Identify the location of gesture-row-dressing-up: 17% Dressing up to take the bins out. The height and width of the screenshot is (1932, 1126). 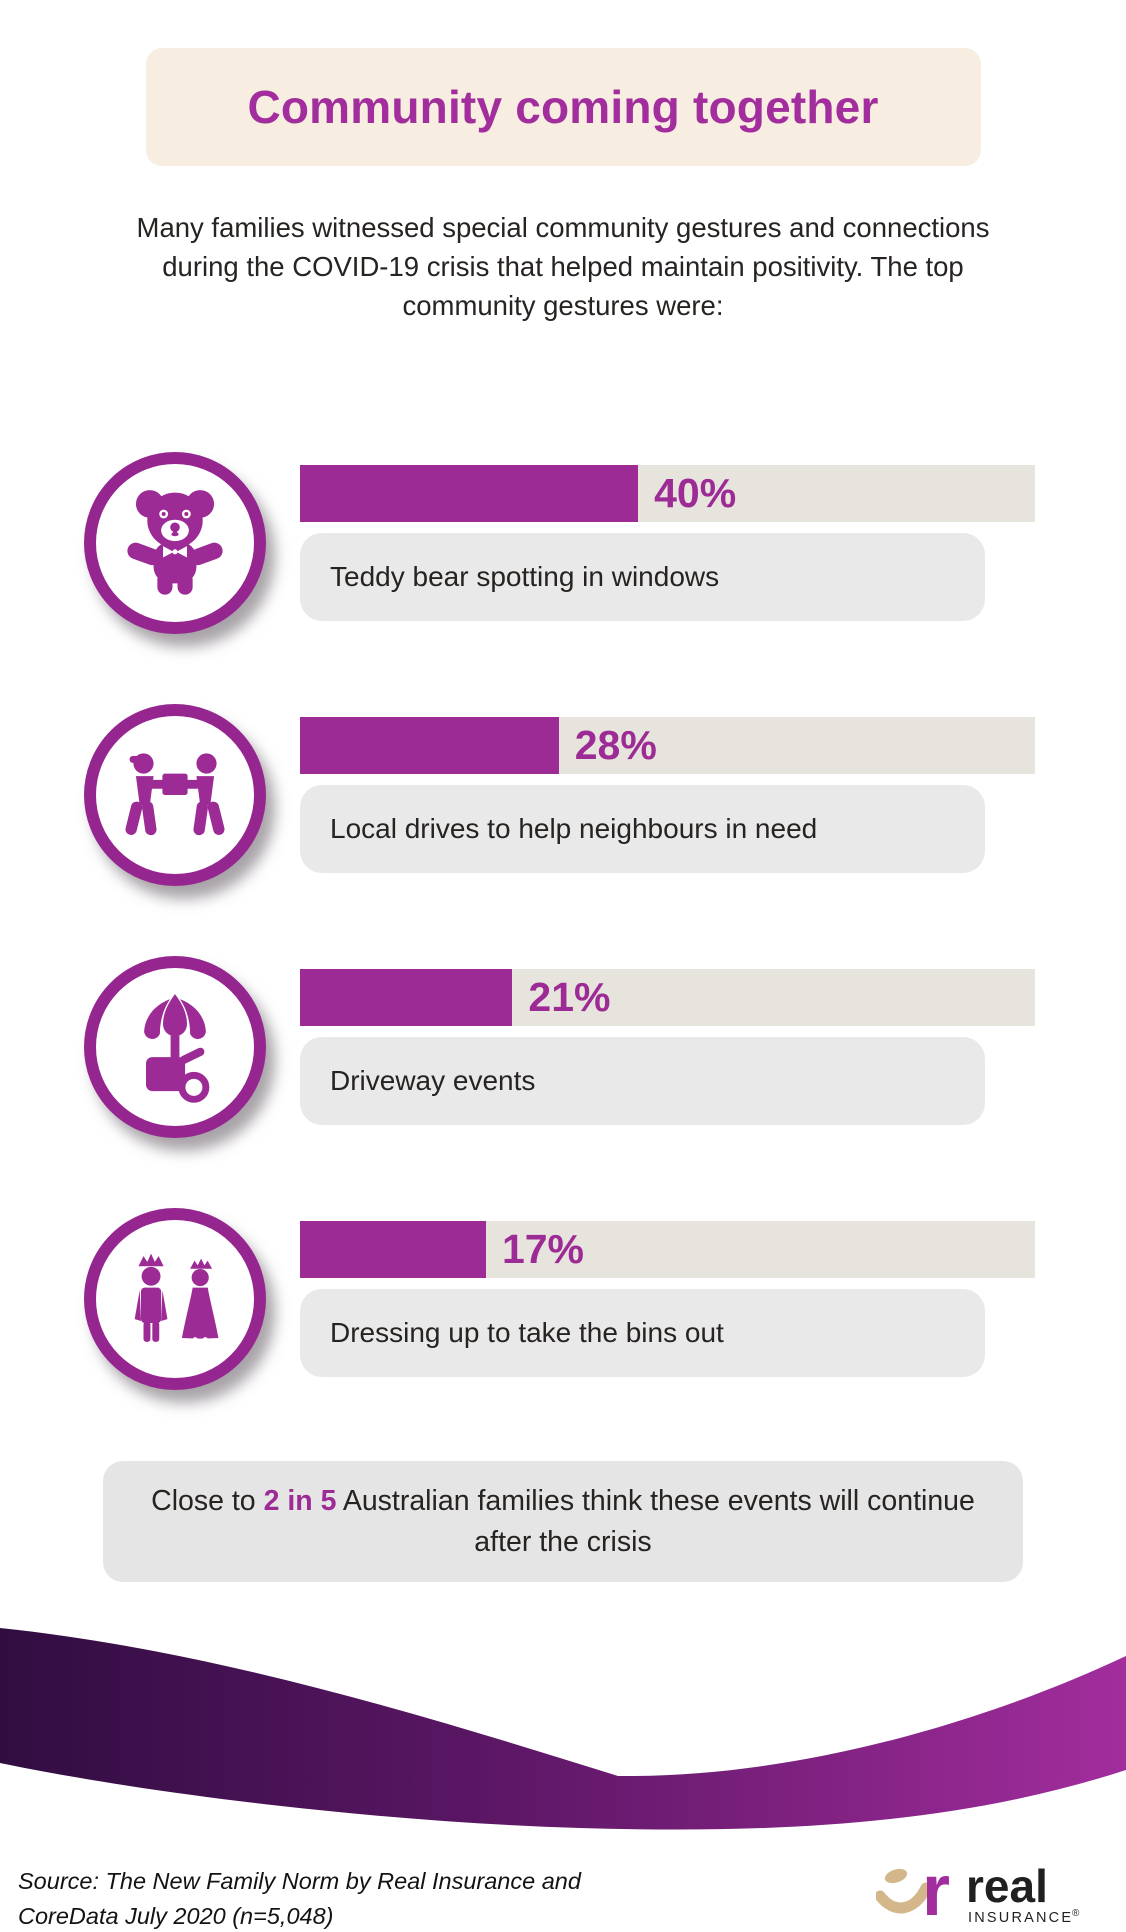
(559, 1299).